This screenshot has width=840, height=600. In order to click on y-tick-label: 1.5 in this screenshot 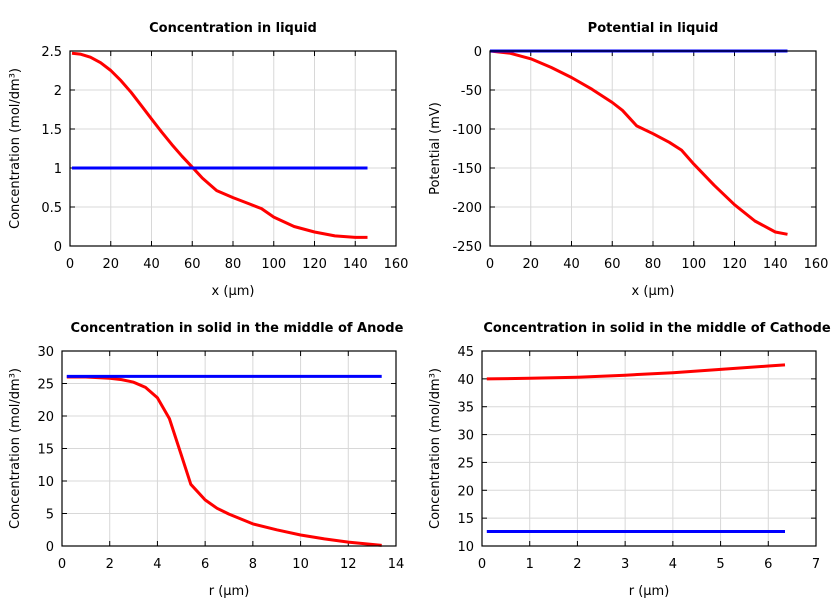, I will do `click(51, 130)`.